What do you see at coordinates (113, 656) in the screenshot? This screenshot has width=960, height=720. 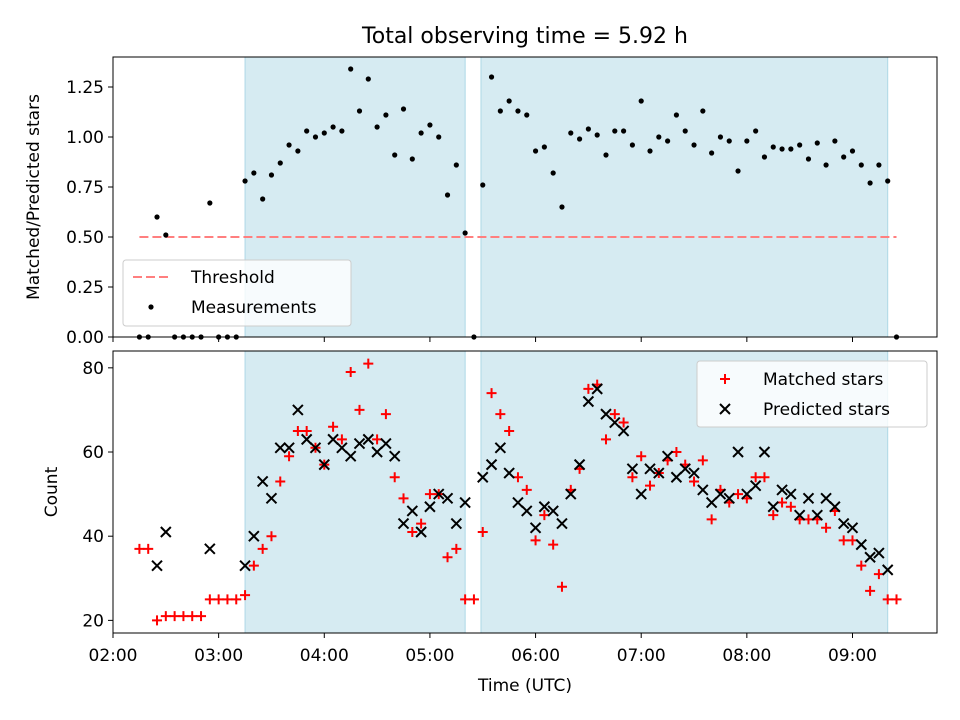 I see `x-tick-label: 02:00` at bounding box center [113, 656].